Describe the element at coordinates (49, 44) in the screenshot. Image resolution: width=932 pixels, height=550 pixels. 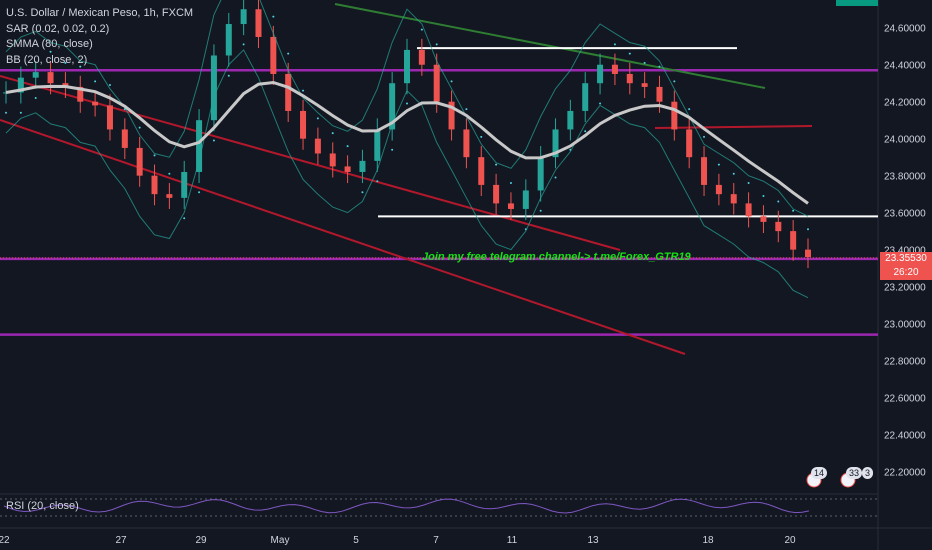
I see `smma-indicator-label: SMMA (80, close)` at that location.